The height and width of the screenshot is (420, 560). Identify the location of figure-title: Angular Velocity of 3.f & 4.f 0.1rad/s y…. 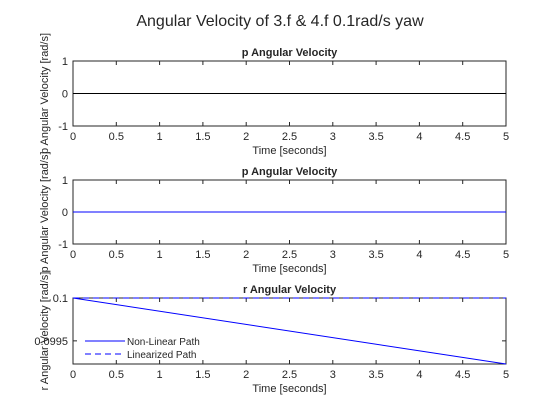
(280, 21).